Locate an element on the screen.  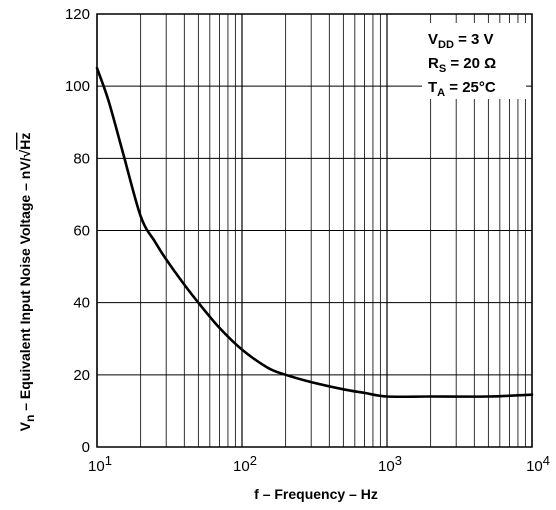
y-tick-label: 80 is located at coordinates (81, 158).